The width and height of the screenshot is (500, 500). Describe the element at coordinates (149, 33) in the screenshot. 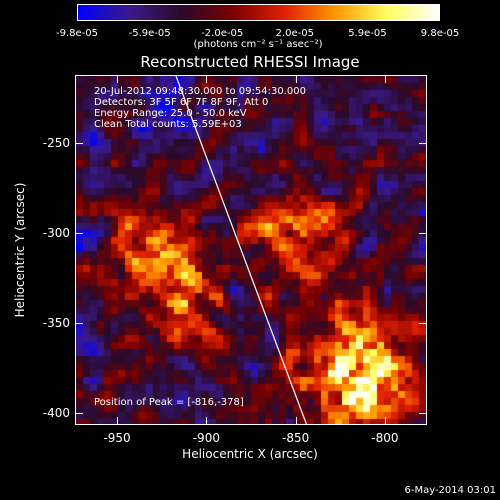

I see `colorbar-tick-label: -5.9e-05` at that location.